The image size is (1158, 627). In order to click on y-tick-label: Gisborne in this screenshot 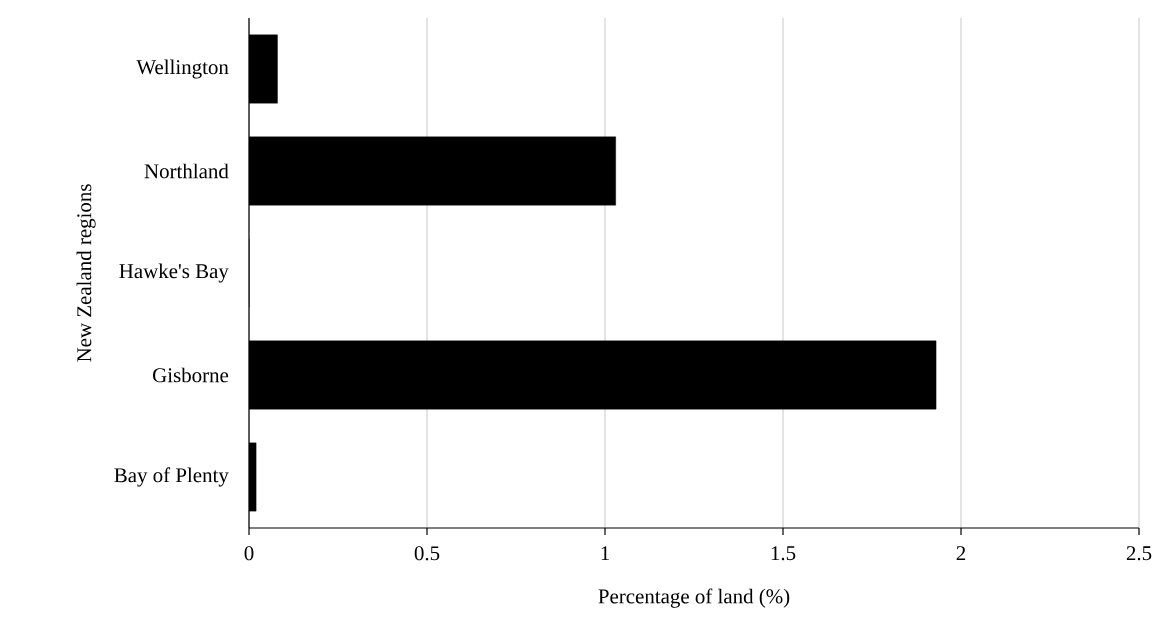, I will do `click(191, 375)`.